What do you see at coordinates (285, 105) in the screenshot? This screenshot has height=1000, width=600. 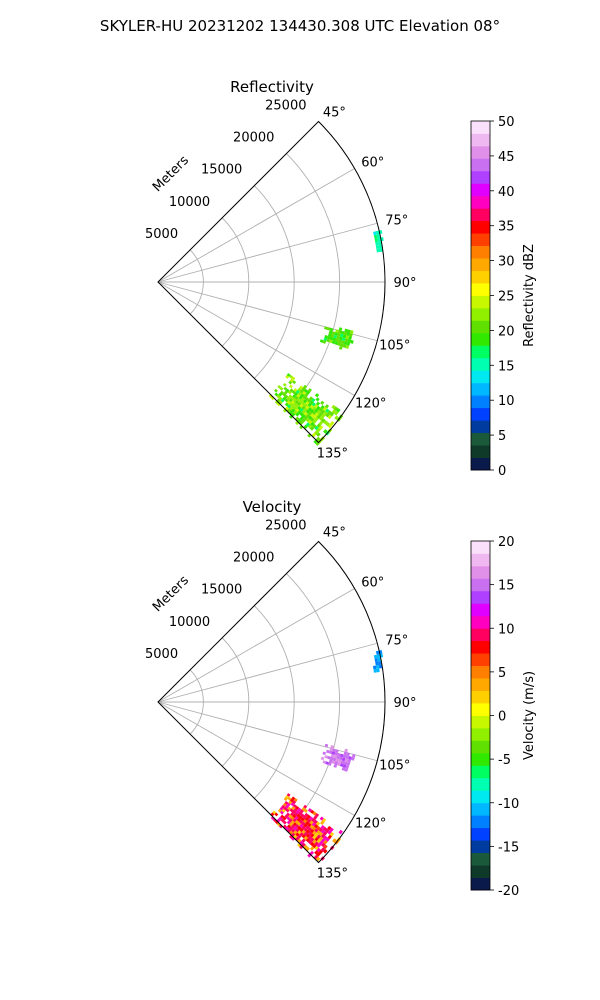 I see `range-tick-label: 25000` at bounding box center [285, 105].